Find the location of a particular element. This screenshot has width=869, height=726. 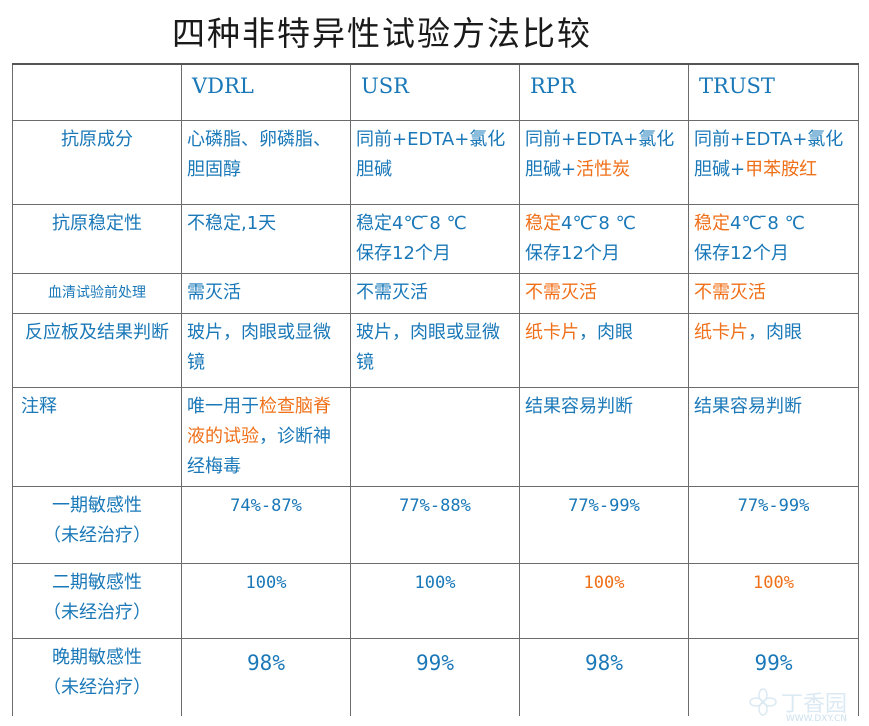

cell-reaction-usr: 玻片，肉眼或显微镜 is located at coordinates (435, 350).